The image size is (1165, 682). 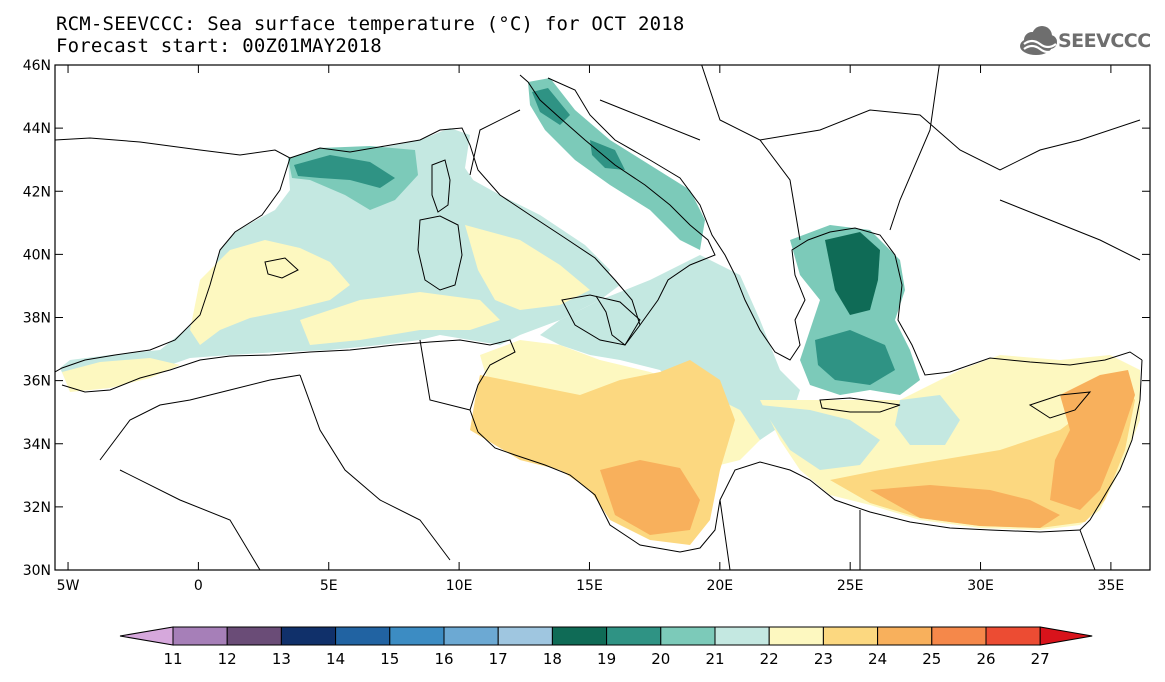 I want to click on island-cyprus, so click(x=1060, y=405).